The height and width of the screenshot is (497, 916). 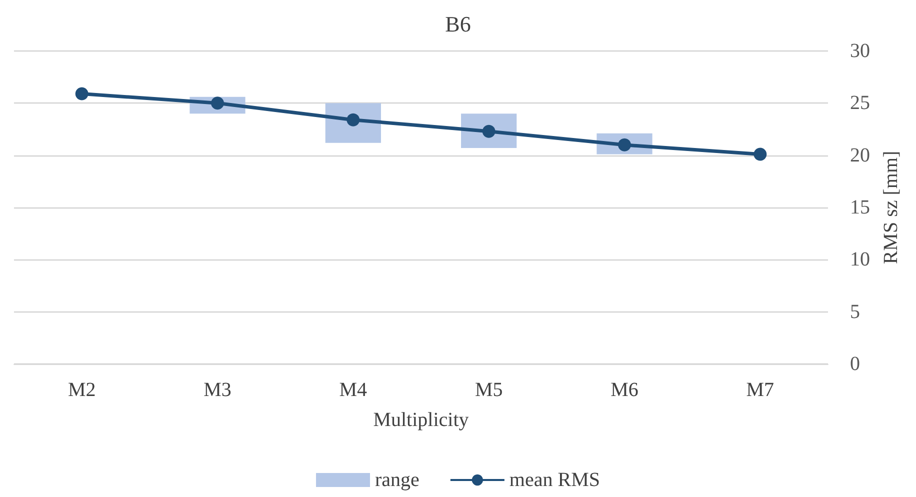 I want to click on legend-label: mean RMS, so click(x=554, y=480).